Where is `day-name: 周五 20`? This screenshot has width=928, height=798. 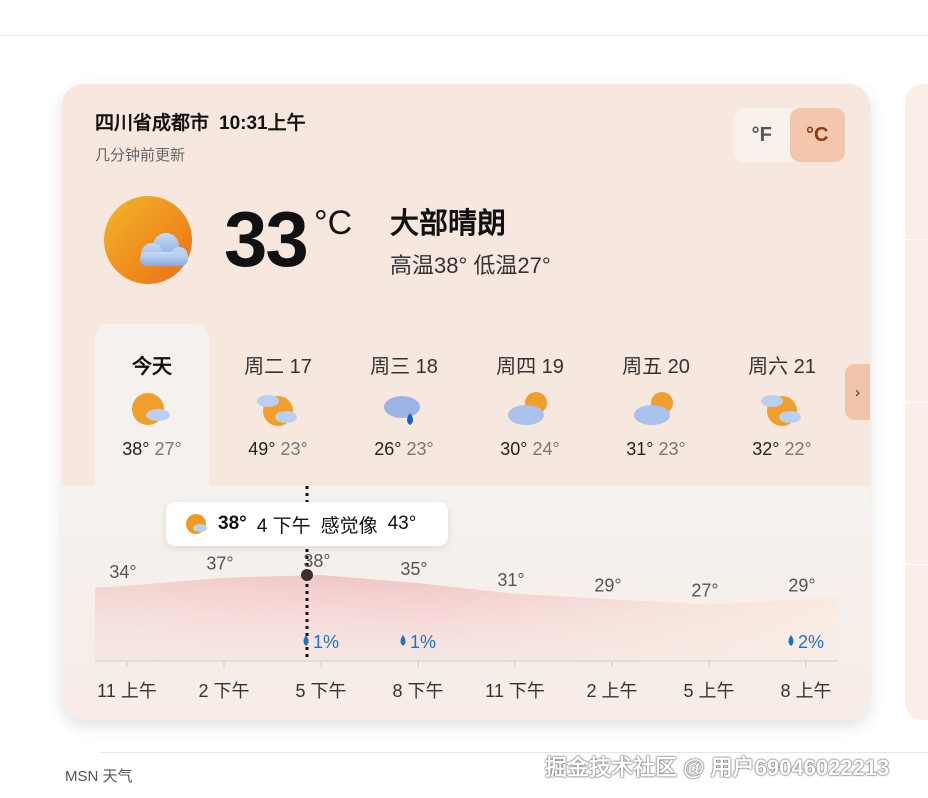
day-name: 周五 20 is located at coordinates (656, 367).